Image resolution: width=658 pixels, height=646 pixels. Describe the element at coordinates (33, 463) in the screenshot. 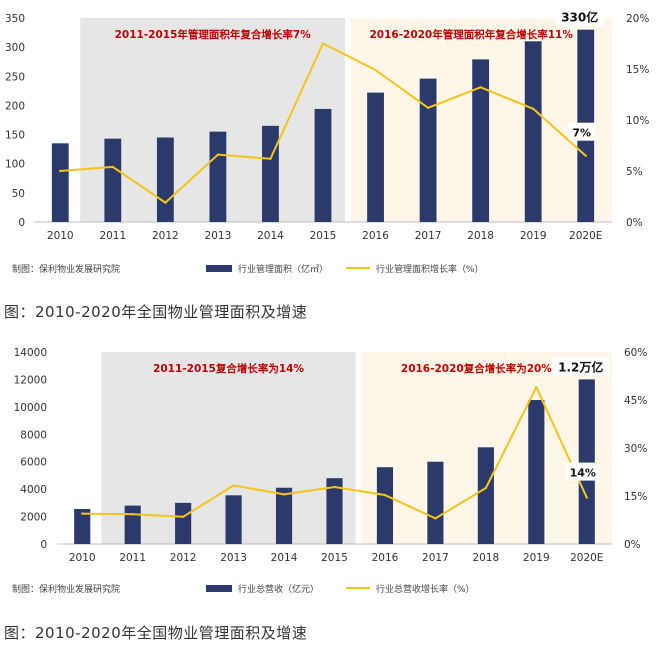

I see `y-left-tick: 6000` at that location.